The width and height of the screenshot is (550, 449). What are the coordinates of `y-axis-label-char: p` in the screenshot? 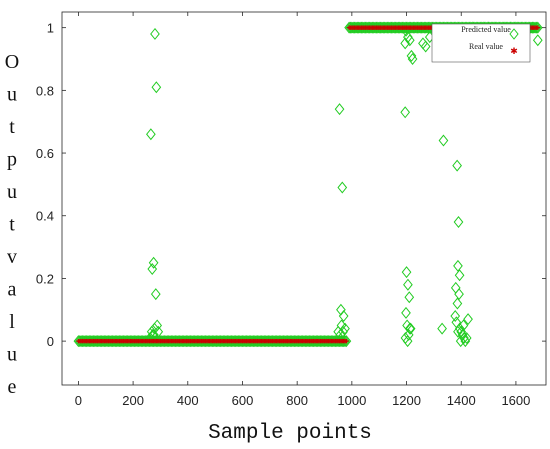 It's located at (12, 160).